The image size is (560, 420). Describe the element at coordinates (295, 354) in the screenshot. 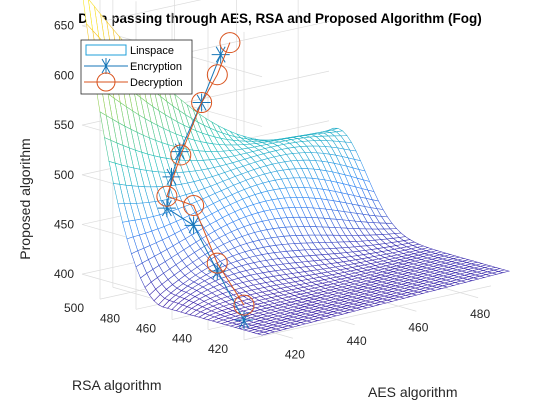

I see `x-tick-label: 420` at that location.